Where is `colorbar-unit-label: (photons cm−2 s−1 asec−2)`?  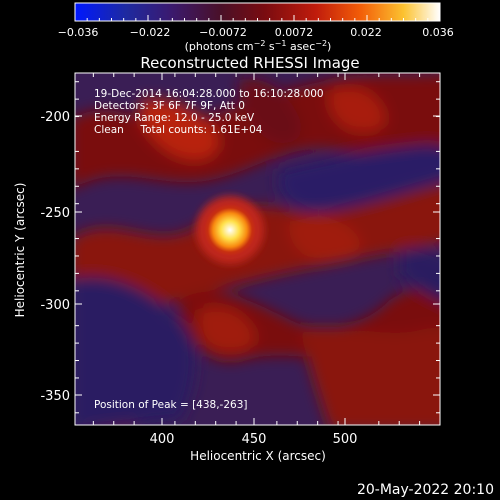
colorbar-unit-label: (photons cm−2 s−1 asec−2) is located at coordinates (258, 46).